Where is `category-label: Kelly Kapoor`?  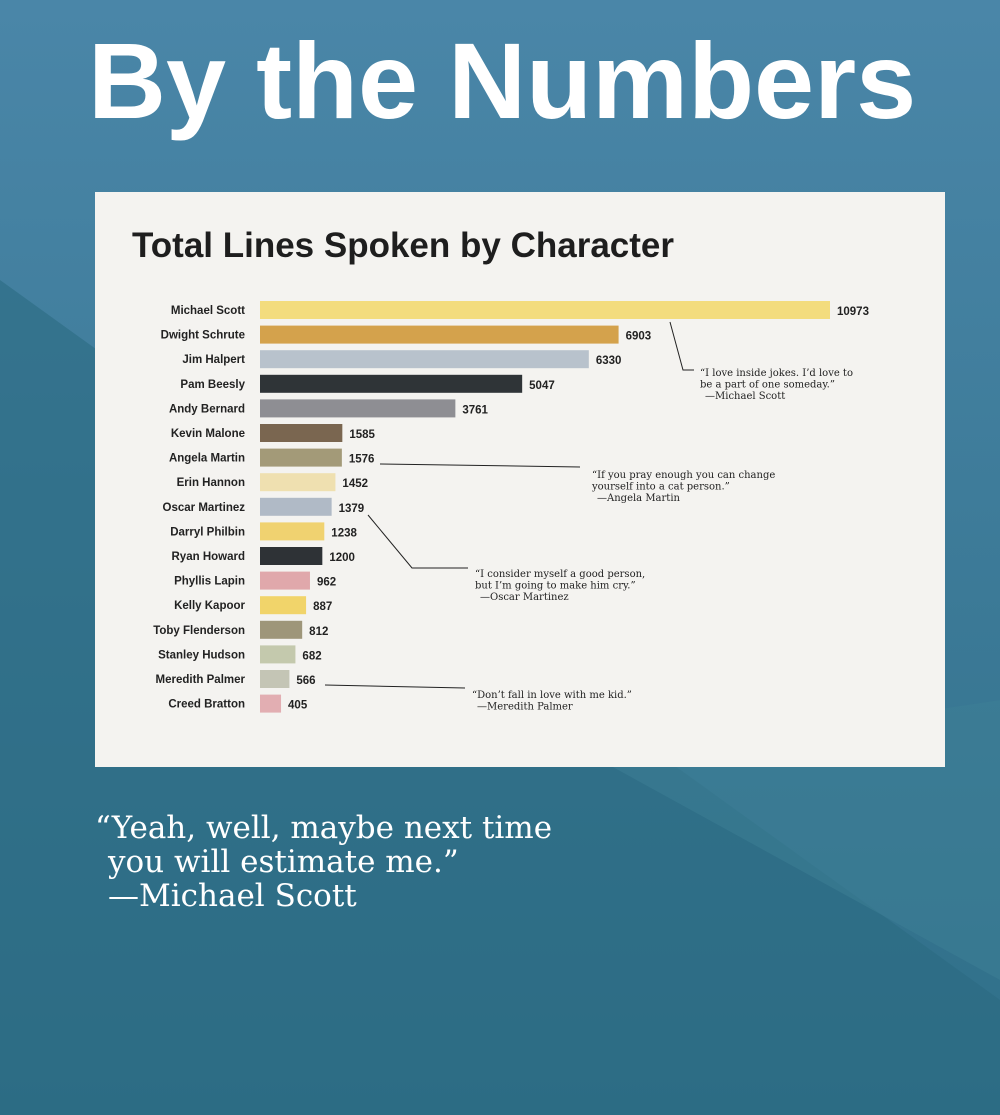
category-label: Kelly Kapoor is located at coordinates (209, 606).